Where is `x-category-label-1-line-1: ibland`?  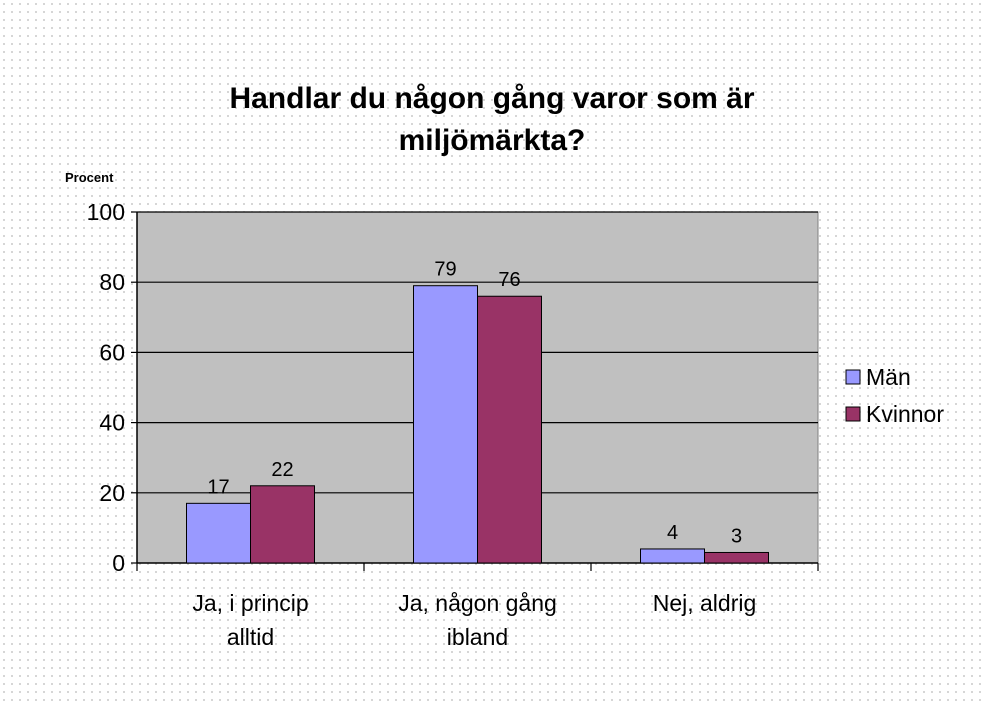
x-category-label-1-line-1: ibland is located at coordinates (477, 637).